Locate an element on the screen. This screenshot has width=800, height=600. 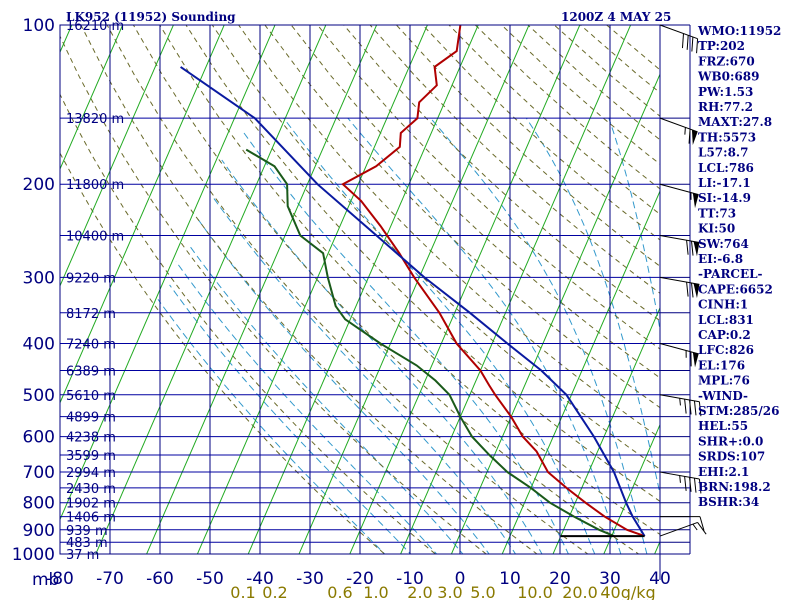
height-label: 10400 m is located at coordinates (95, 237).